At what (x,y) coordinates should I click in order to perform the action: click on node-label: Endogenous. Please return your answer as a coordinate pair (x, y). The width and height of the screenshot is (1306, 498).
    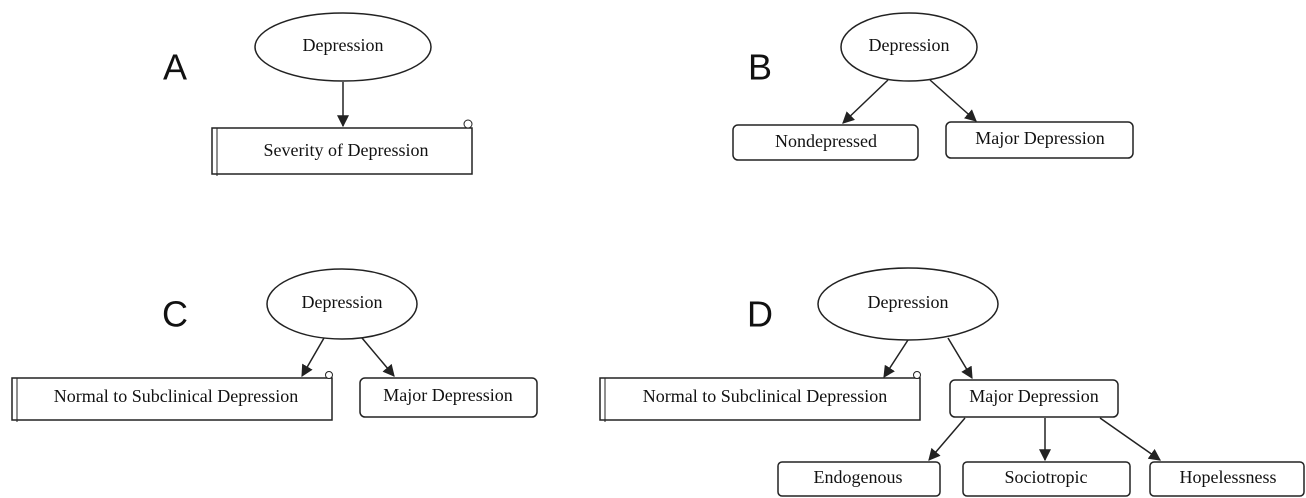
    Looking at the image, I should click on (858, 477).